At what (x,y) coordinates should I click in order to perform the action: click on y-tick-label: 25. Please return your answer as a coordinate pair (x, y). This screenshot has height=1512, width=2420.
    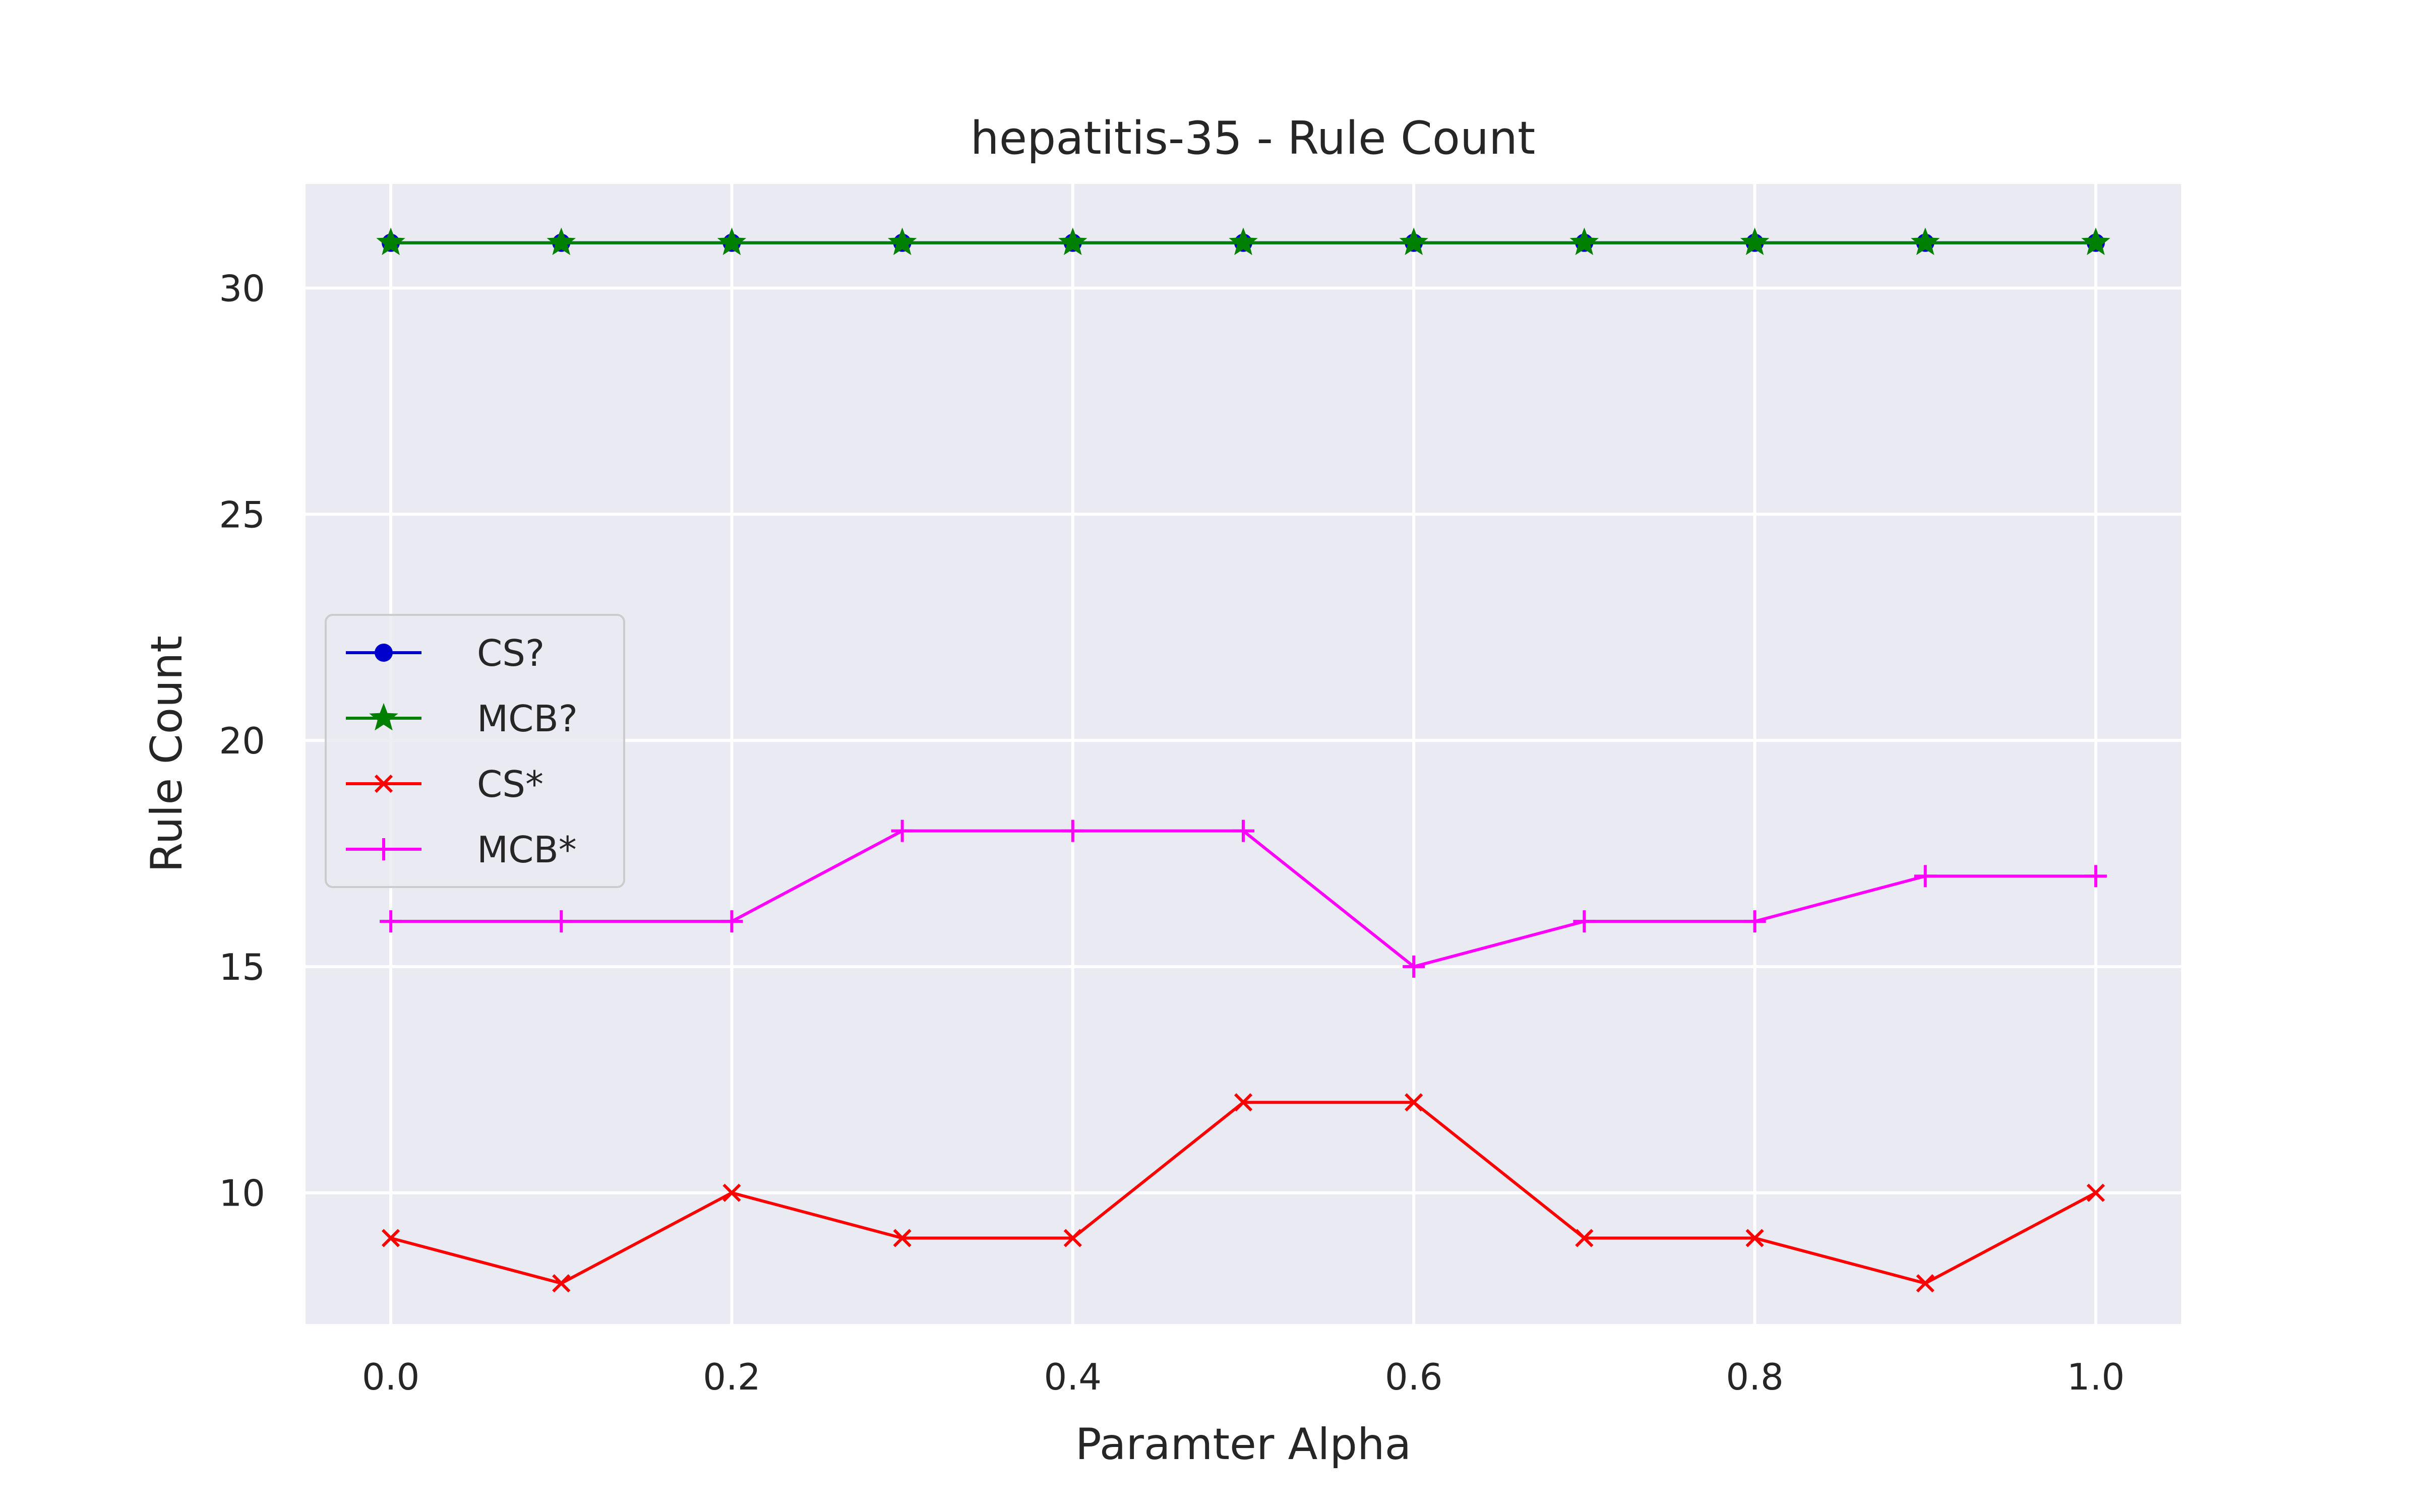
    Looking at the image, I should click on (242, 514).